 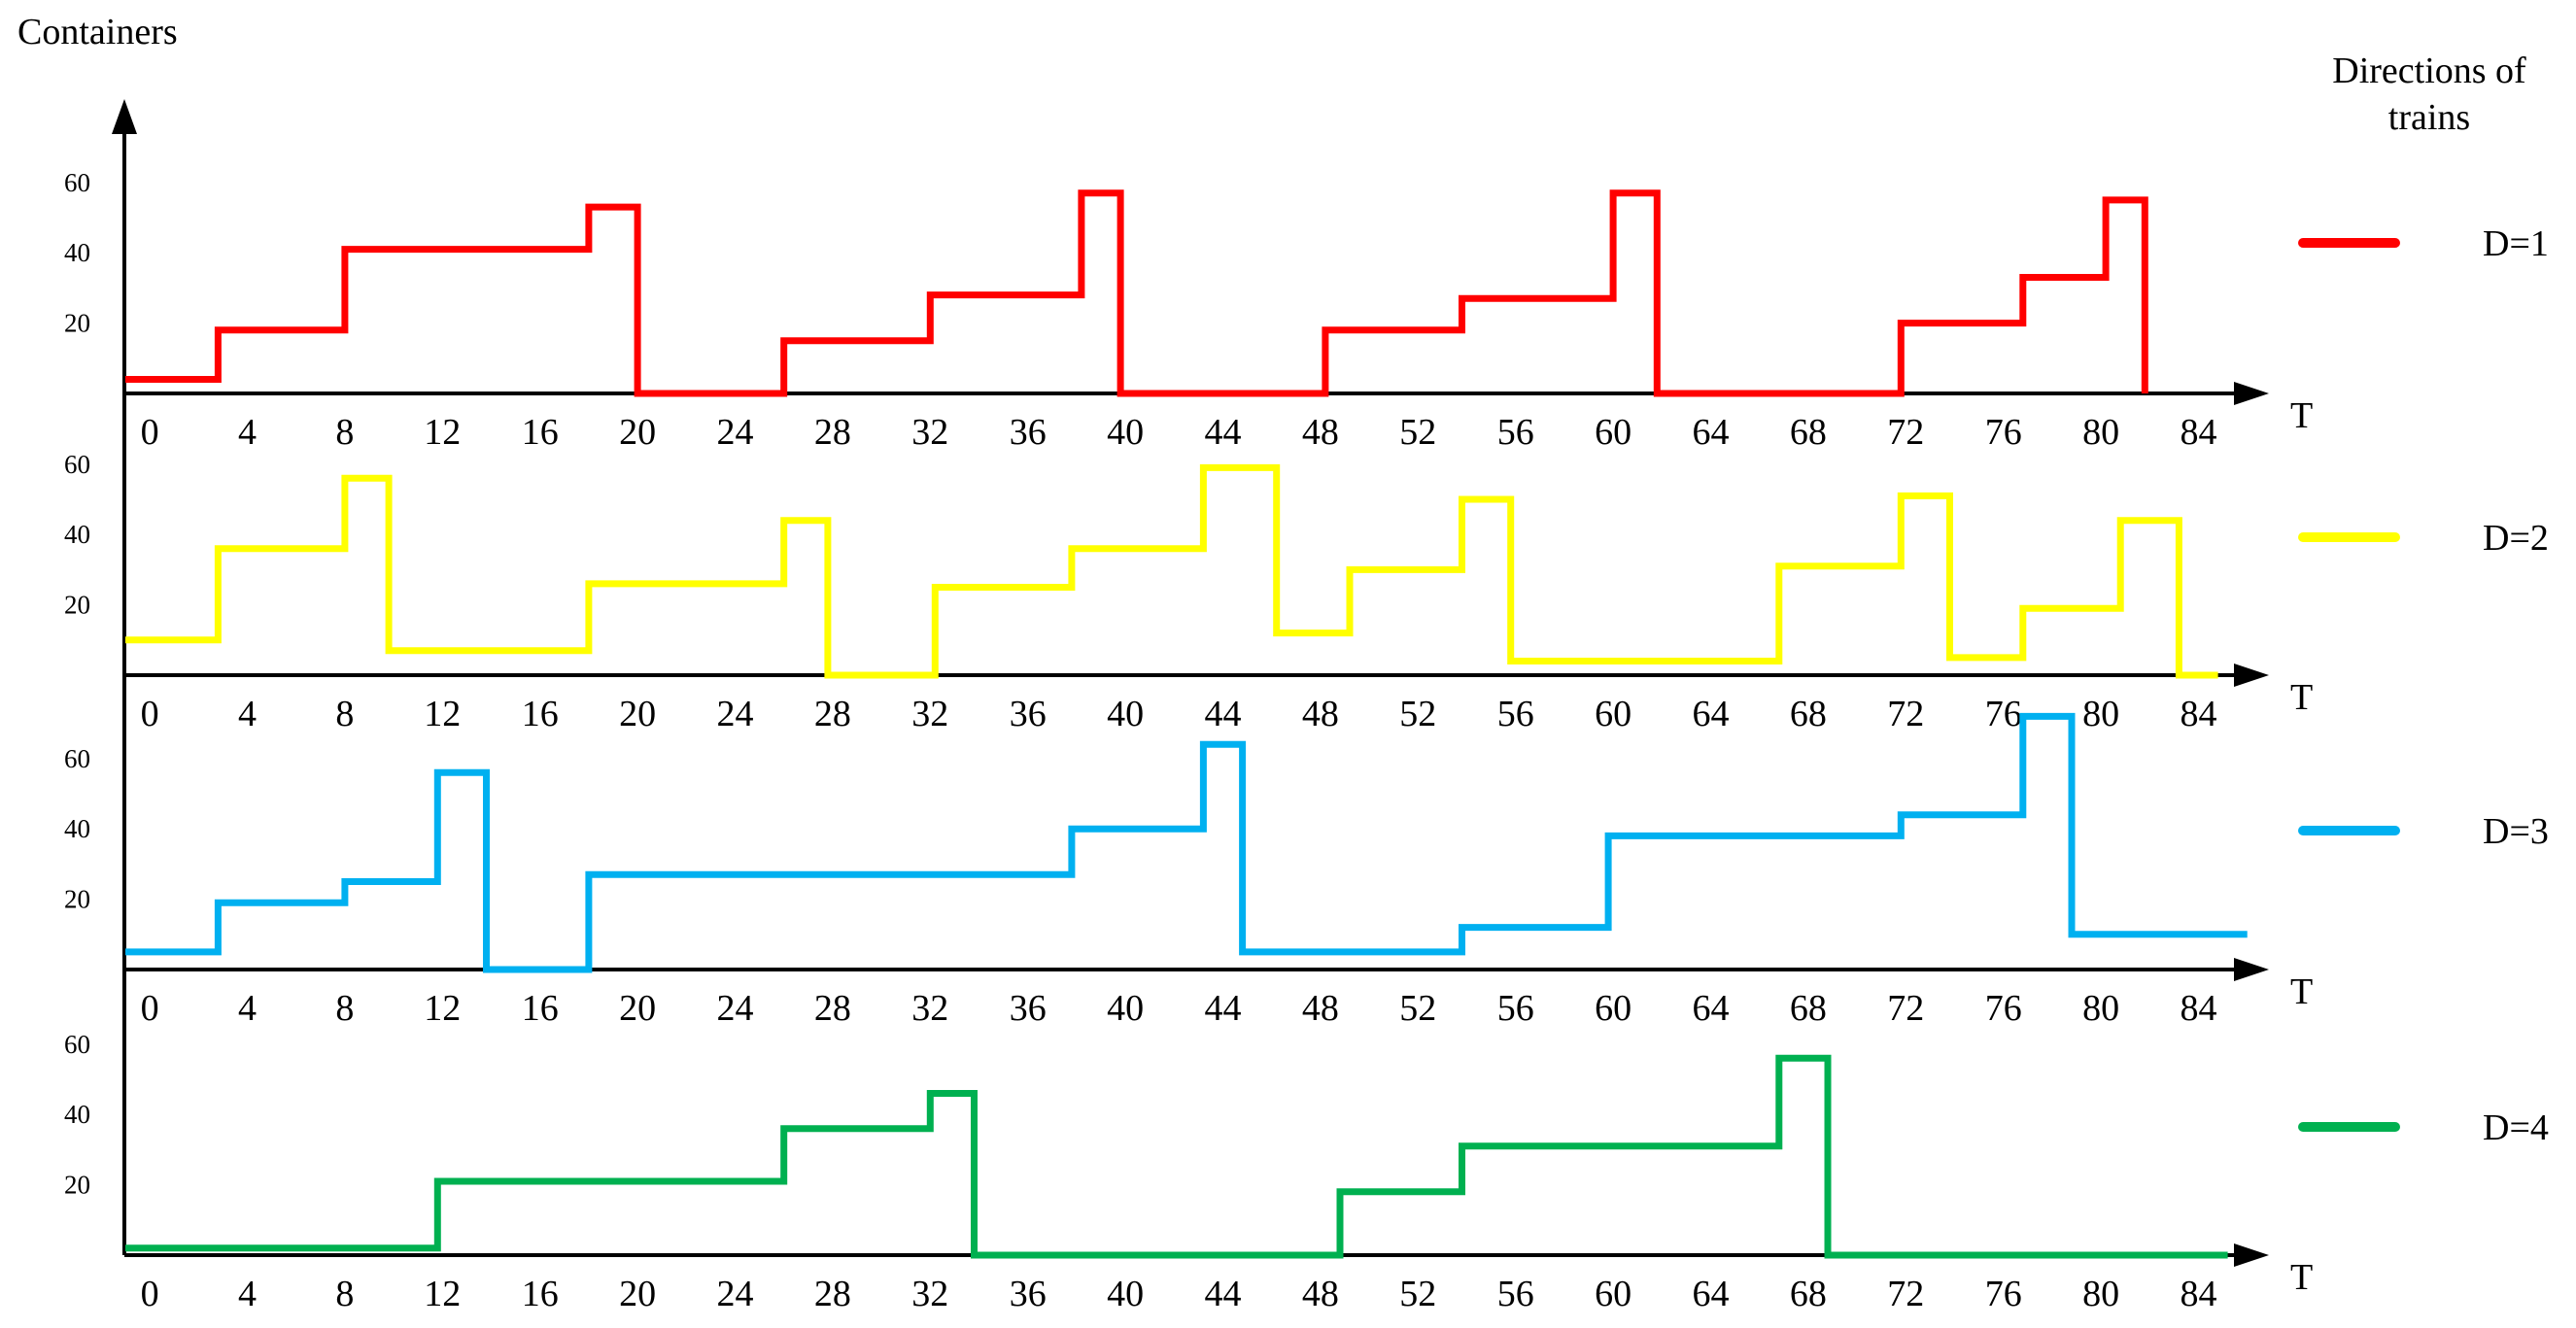 What do you see at coordinates (2516, 243) in the screenshot?
I see `legend-label-D=1: D=1` at bounding box center [2516, 243].